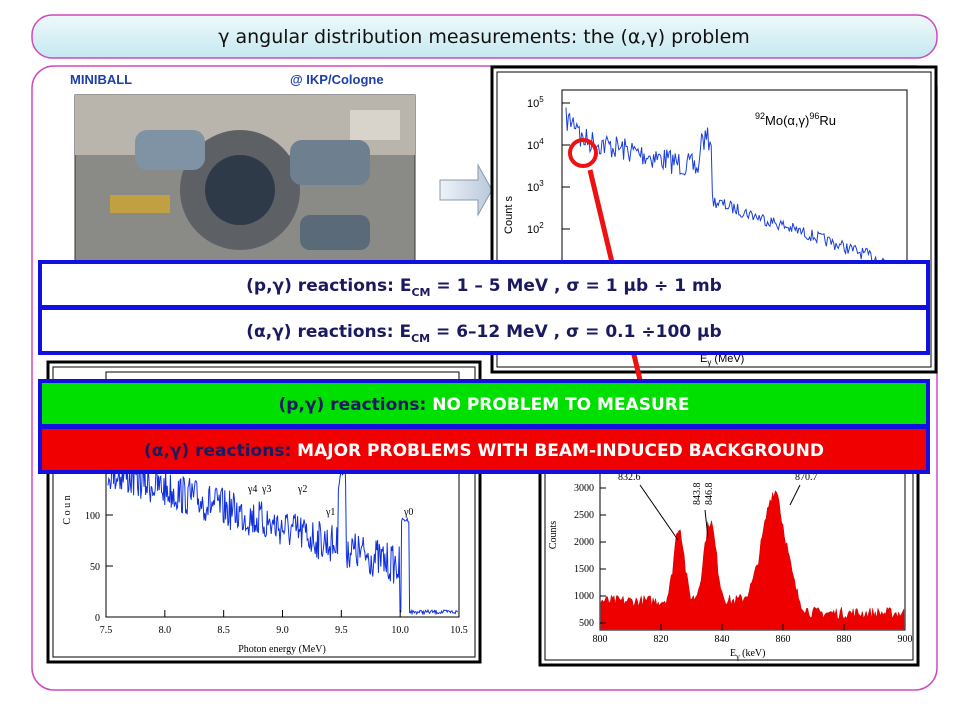 The image size is (960, 720). What do you see at coordinates (252, 489) in the screenshot?
I see `peak-label: γ4` at bounding box center [252, 489].